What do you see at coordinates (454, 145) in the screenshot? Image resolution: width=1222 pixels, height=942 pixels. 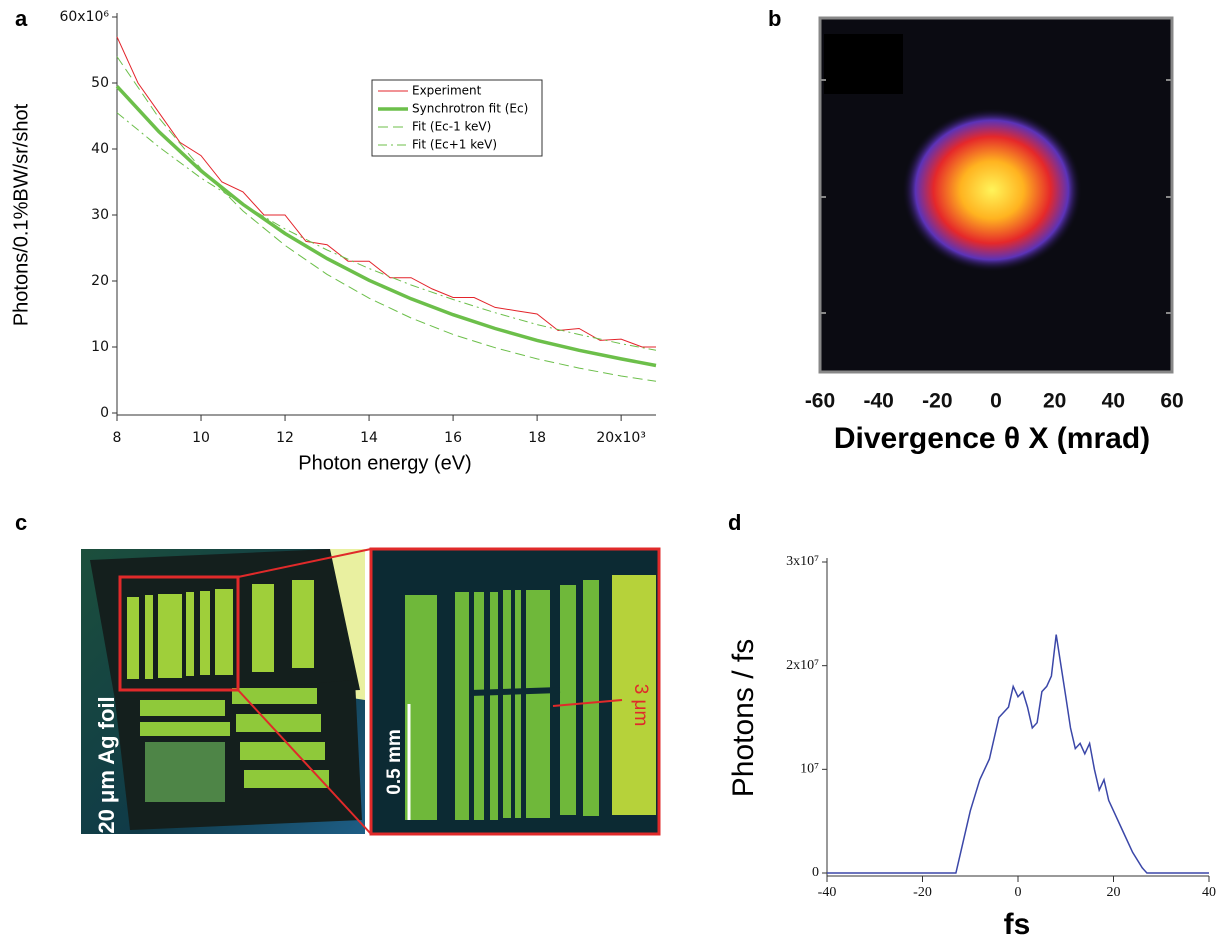 I see `legend-label: Fit (Ec+1 keV)` at bounding box center [454, 145].